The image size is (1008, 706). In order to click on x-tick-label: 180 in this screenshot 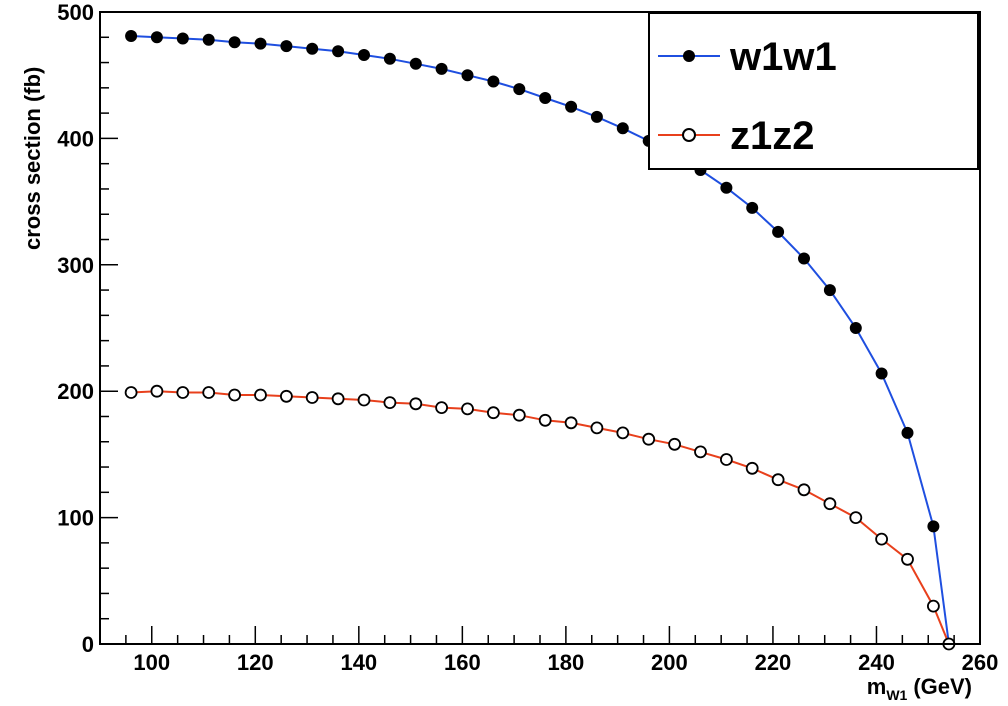, I will do `click(566, 662)`.